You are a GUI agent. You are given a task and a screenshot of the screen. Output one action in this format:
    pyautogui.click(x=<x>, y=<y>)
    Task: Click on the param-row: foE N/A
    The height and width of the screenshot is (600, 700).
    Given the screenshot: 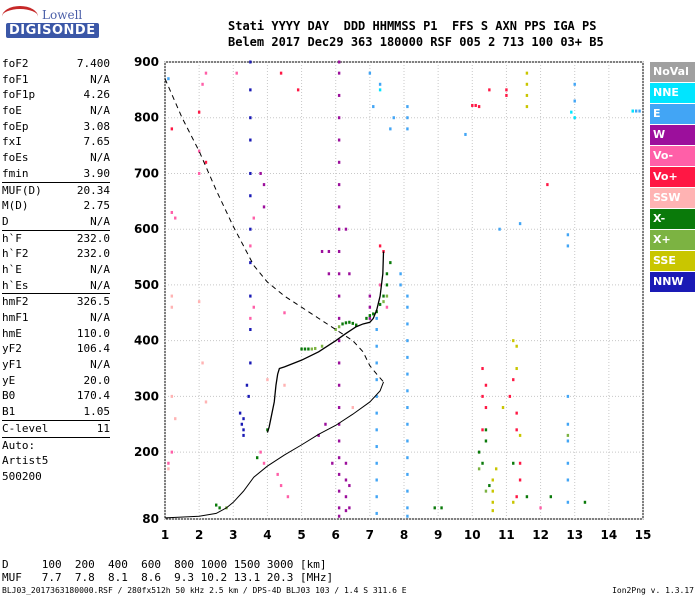 What is the action you would take?
    pyautogui.click(x=56, y=111)
    